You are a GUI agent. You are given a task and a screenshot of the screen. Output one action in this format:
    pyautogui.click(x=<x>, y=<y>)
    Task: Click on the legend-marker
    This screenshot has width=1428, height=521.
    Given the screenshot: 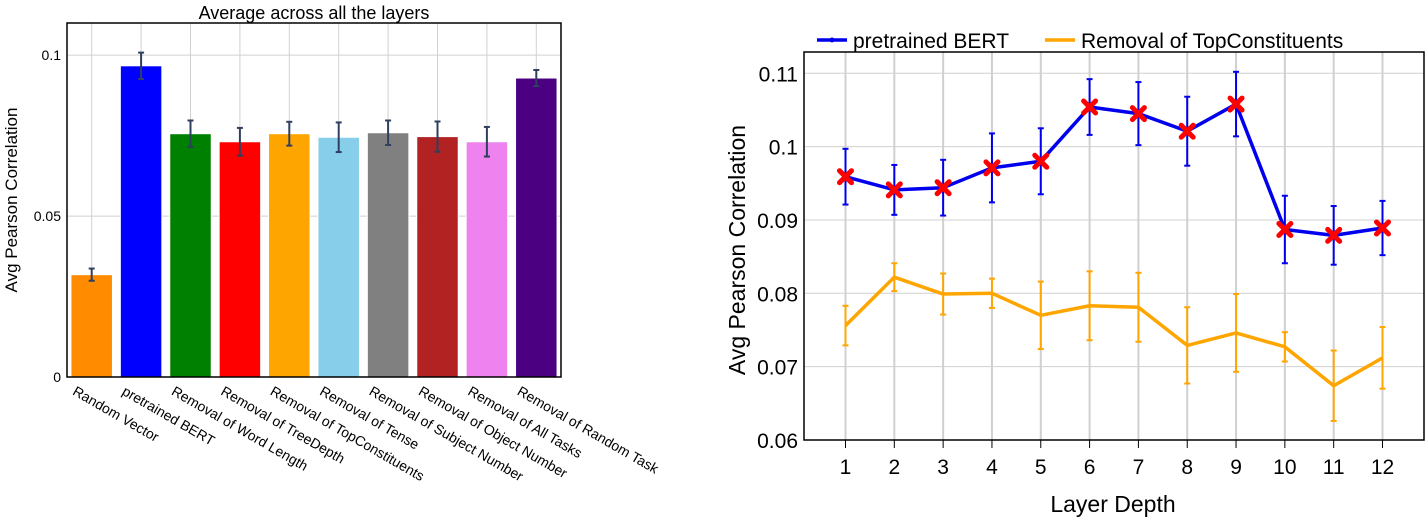 What is the action you would take?
    pyautogui.click(x=832, y=40)
    